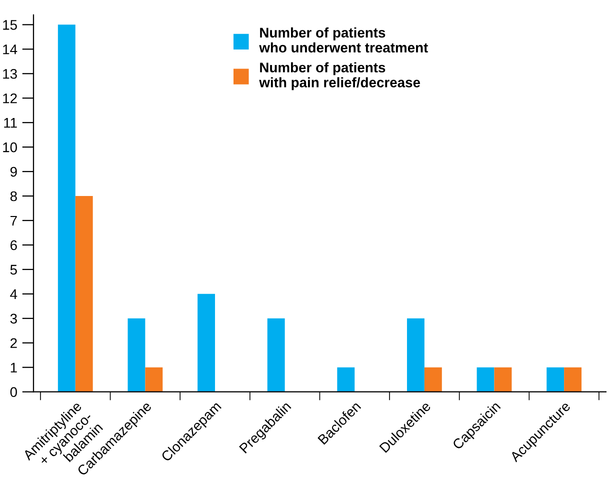 The width and height of the screenshot is (609, 496). I want to click on y-tick-label: 7, so click(13, 221).